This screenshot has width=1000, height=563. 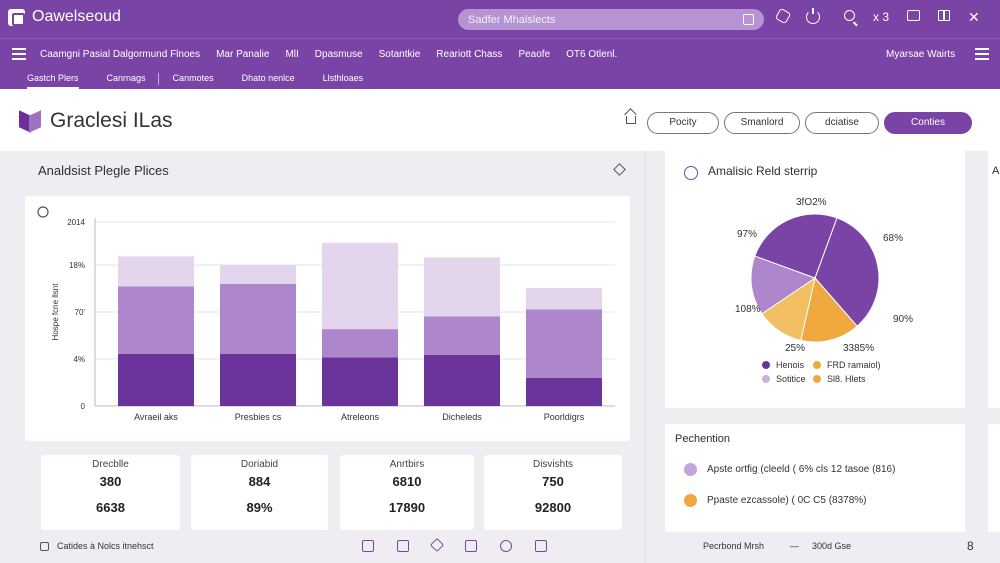 I want to click on stat-card: Drecblle 380 6638, so click(x=110, y=492).